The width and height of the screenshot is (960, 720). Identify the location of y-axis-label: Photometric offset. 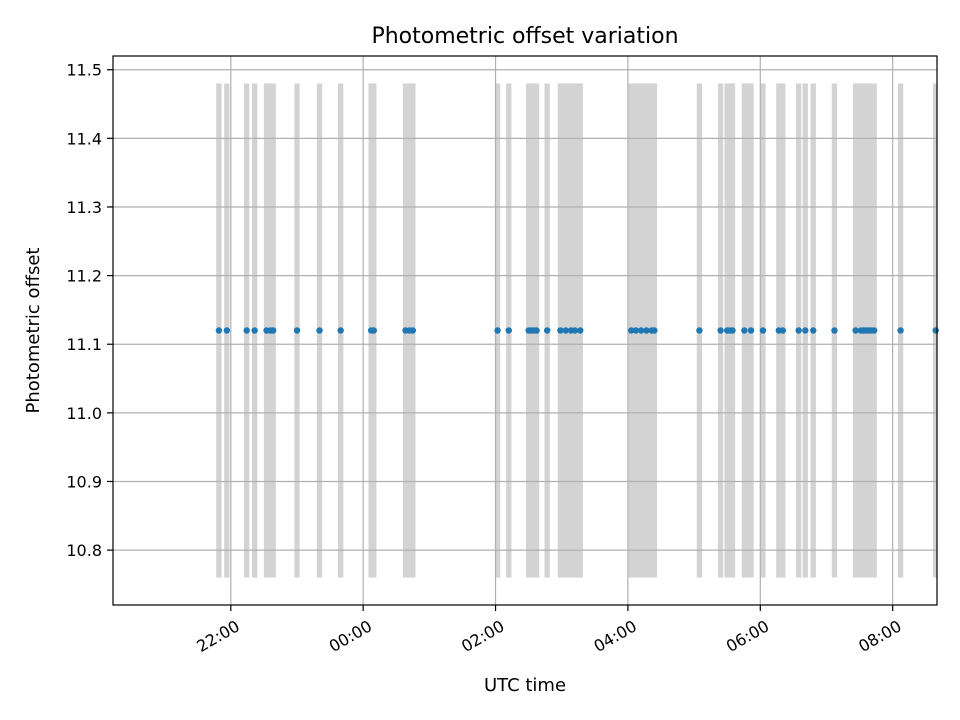
(33, 331).